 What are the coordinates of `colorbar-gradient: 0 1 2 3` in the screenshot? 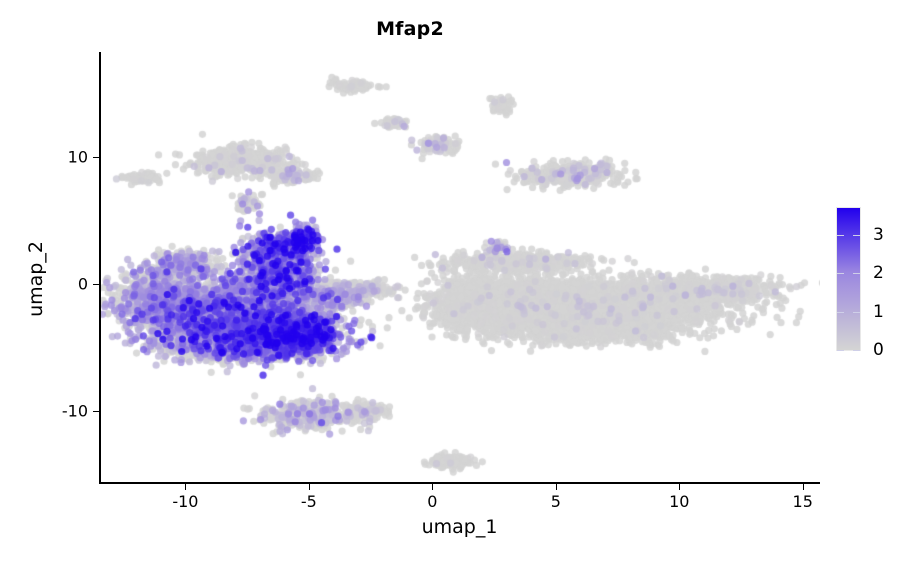 It's located at (860, 283).